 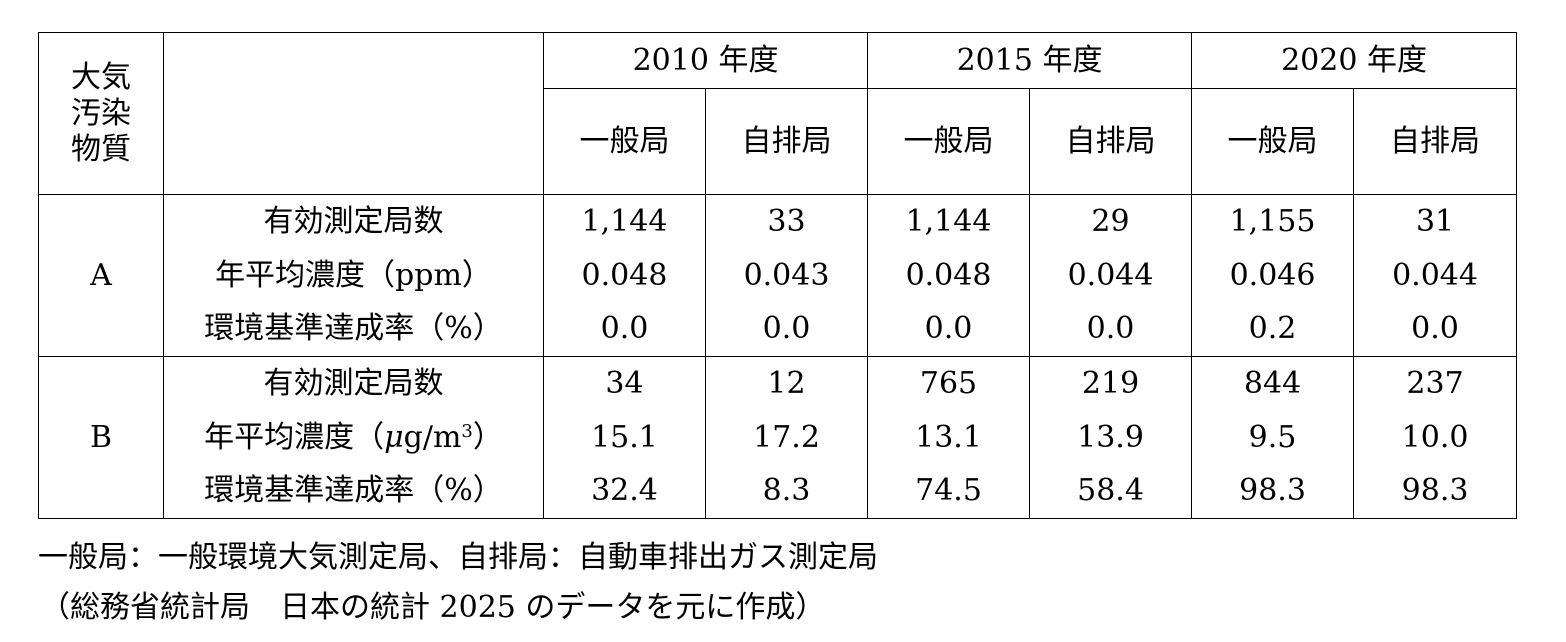 I want to click on table-cell: 0.046, so click(x=1273, y=275).